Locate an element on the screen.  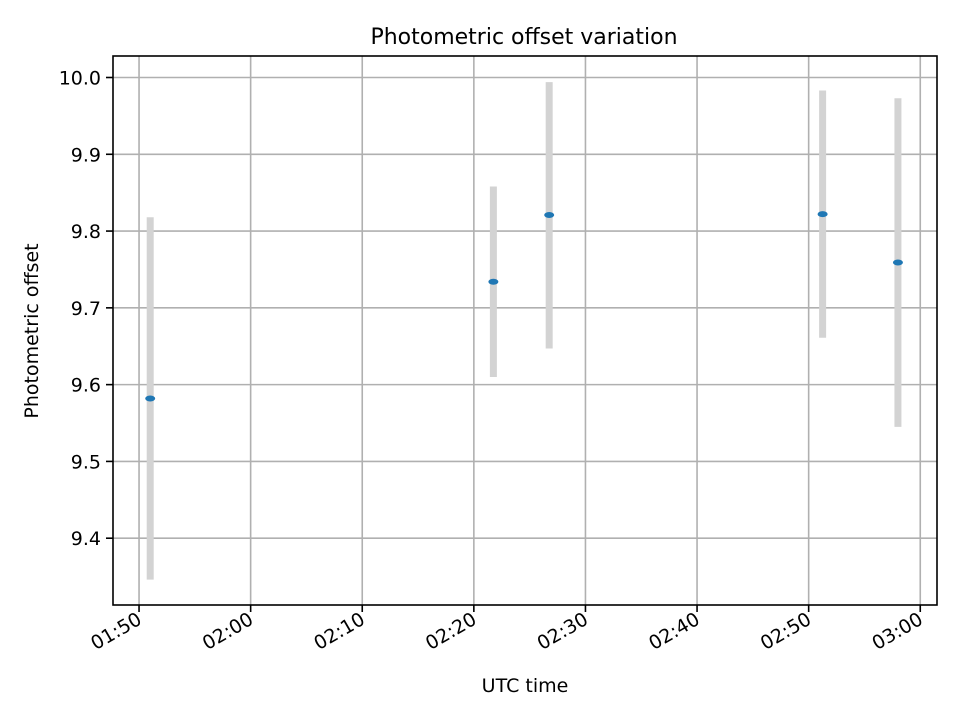
x-tick-label: 02:20 is located at coordinates (451, 631).